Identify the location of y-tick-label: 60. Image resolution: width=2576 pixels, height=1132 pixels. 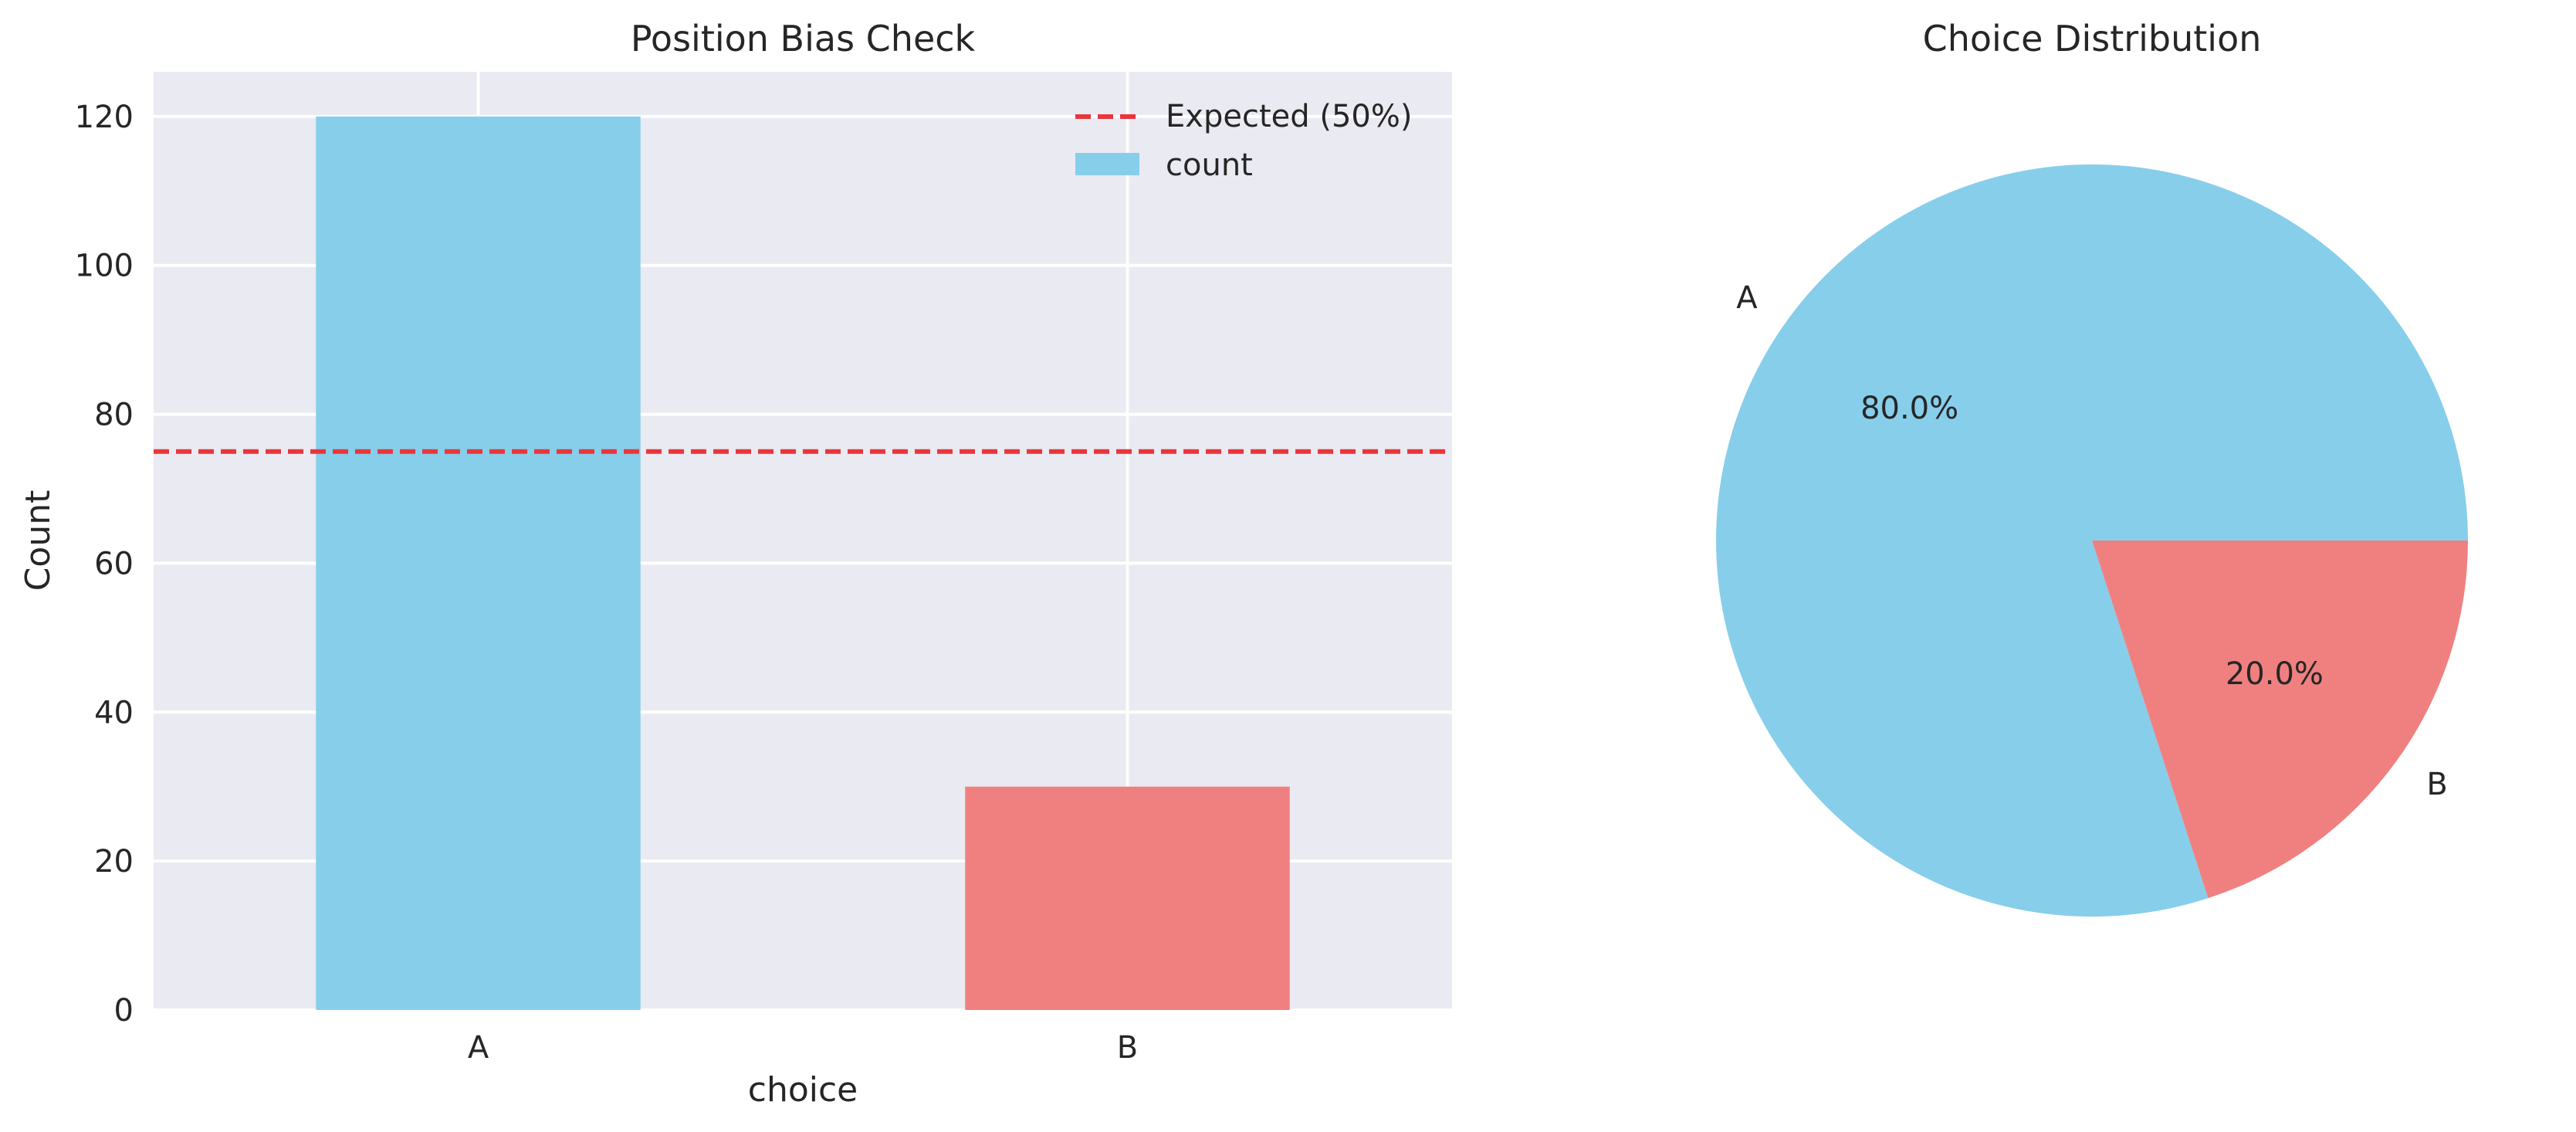
(114, 564).